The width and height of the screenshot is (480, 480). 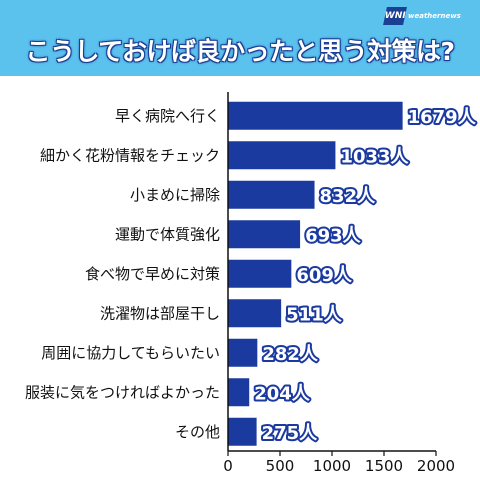 What do you see at coordinates (175, 195) in the screenshot?
I see `category-label-2: 小まめに掃除` at bounding box center [175, 195].